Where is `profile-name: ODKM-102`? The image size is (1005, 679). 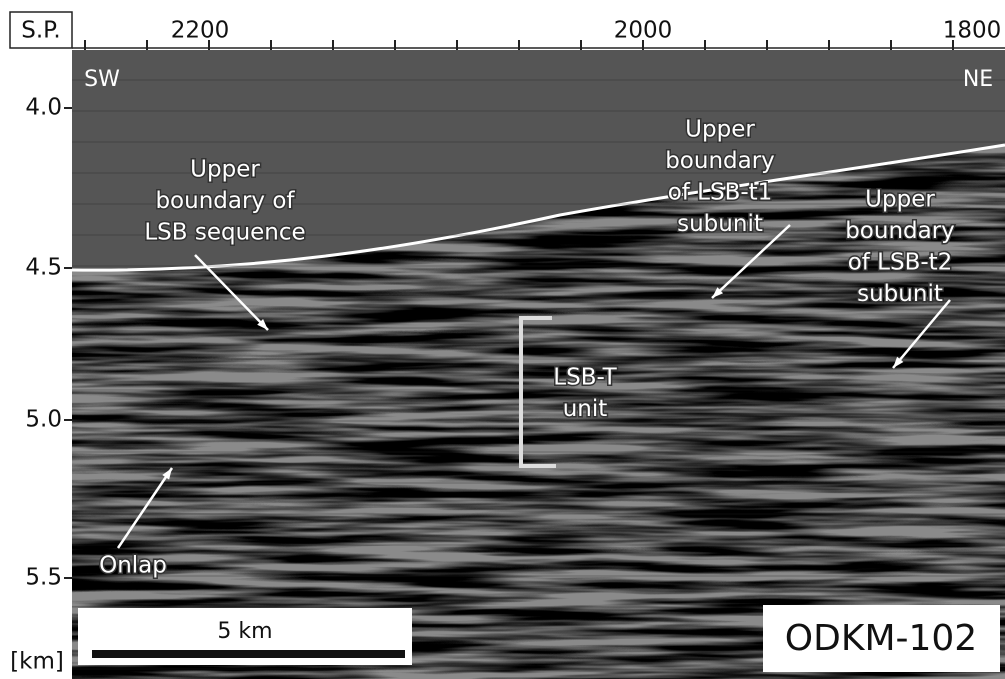 profile-name: ODKM-102 is located at coordinates (881, 638).